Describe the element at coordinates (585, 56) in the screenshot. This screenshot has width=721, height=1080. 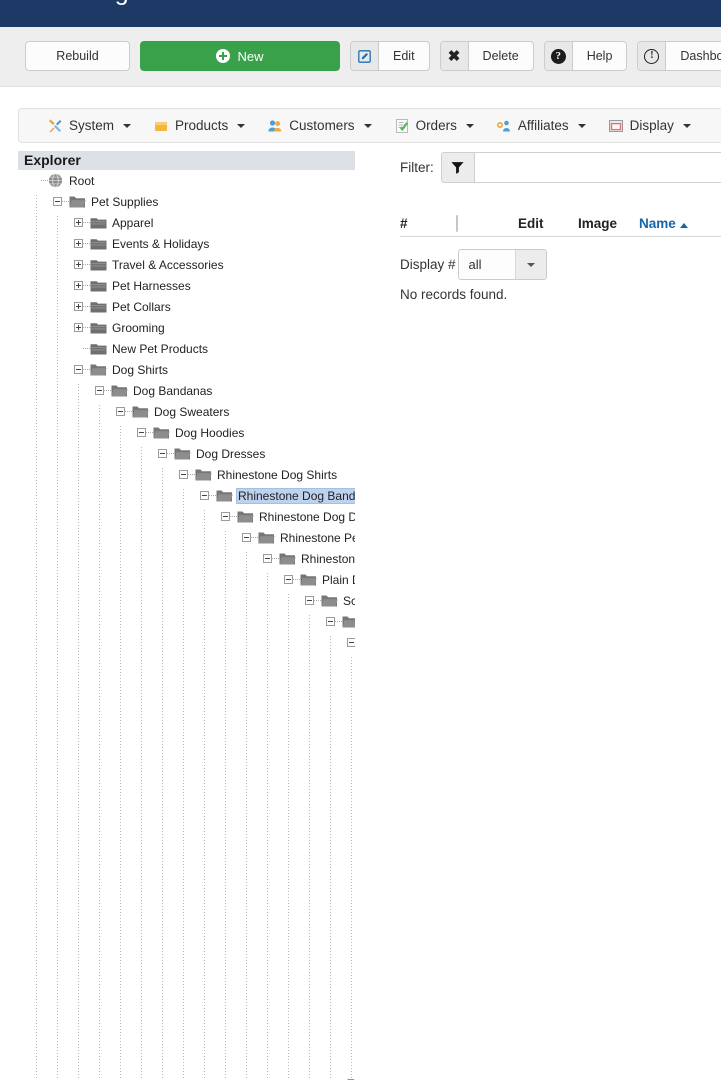
I see `help-button: ? Help` at that location.